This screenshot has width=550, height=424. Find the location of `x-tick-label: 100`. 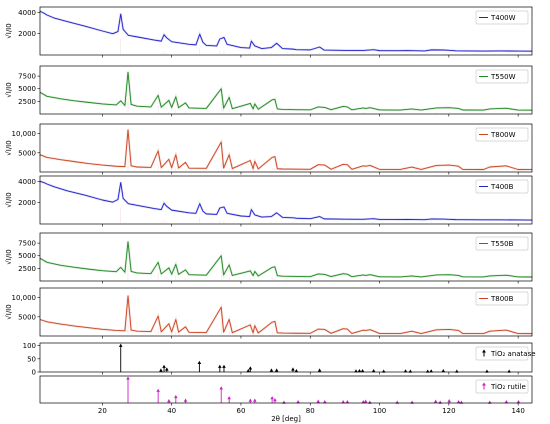

x-tick-label: 100 is located at coordinates (379, 411).